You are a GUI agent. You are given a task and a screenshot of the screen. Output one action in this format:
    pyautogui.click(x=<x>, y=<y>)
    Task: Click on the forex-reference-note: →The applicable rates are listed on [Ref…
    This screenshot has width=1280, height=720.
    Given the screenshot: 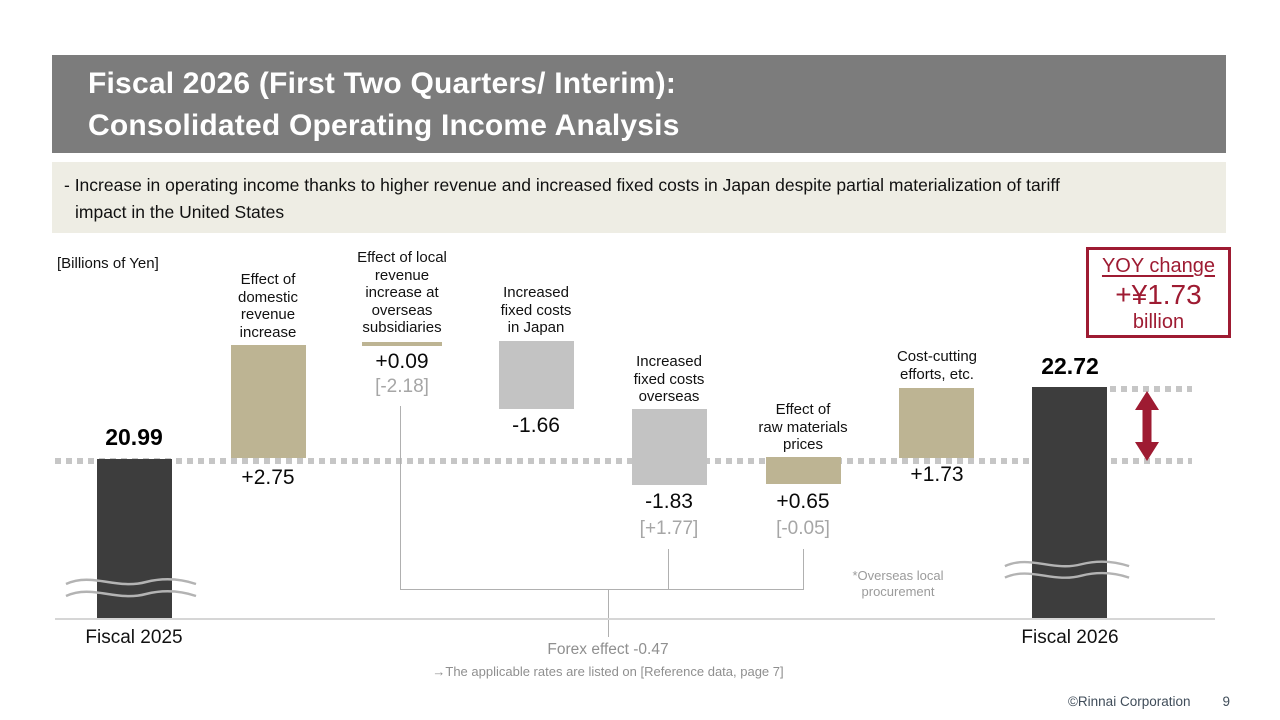 What is the action you would take?
    pyautogui.click(x=608, y=671)
    